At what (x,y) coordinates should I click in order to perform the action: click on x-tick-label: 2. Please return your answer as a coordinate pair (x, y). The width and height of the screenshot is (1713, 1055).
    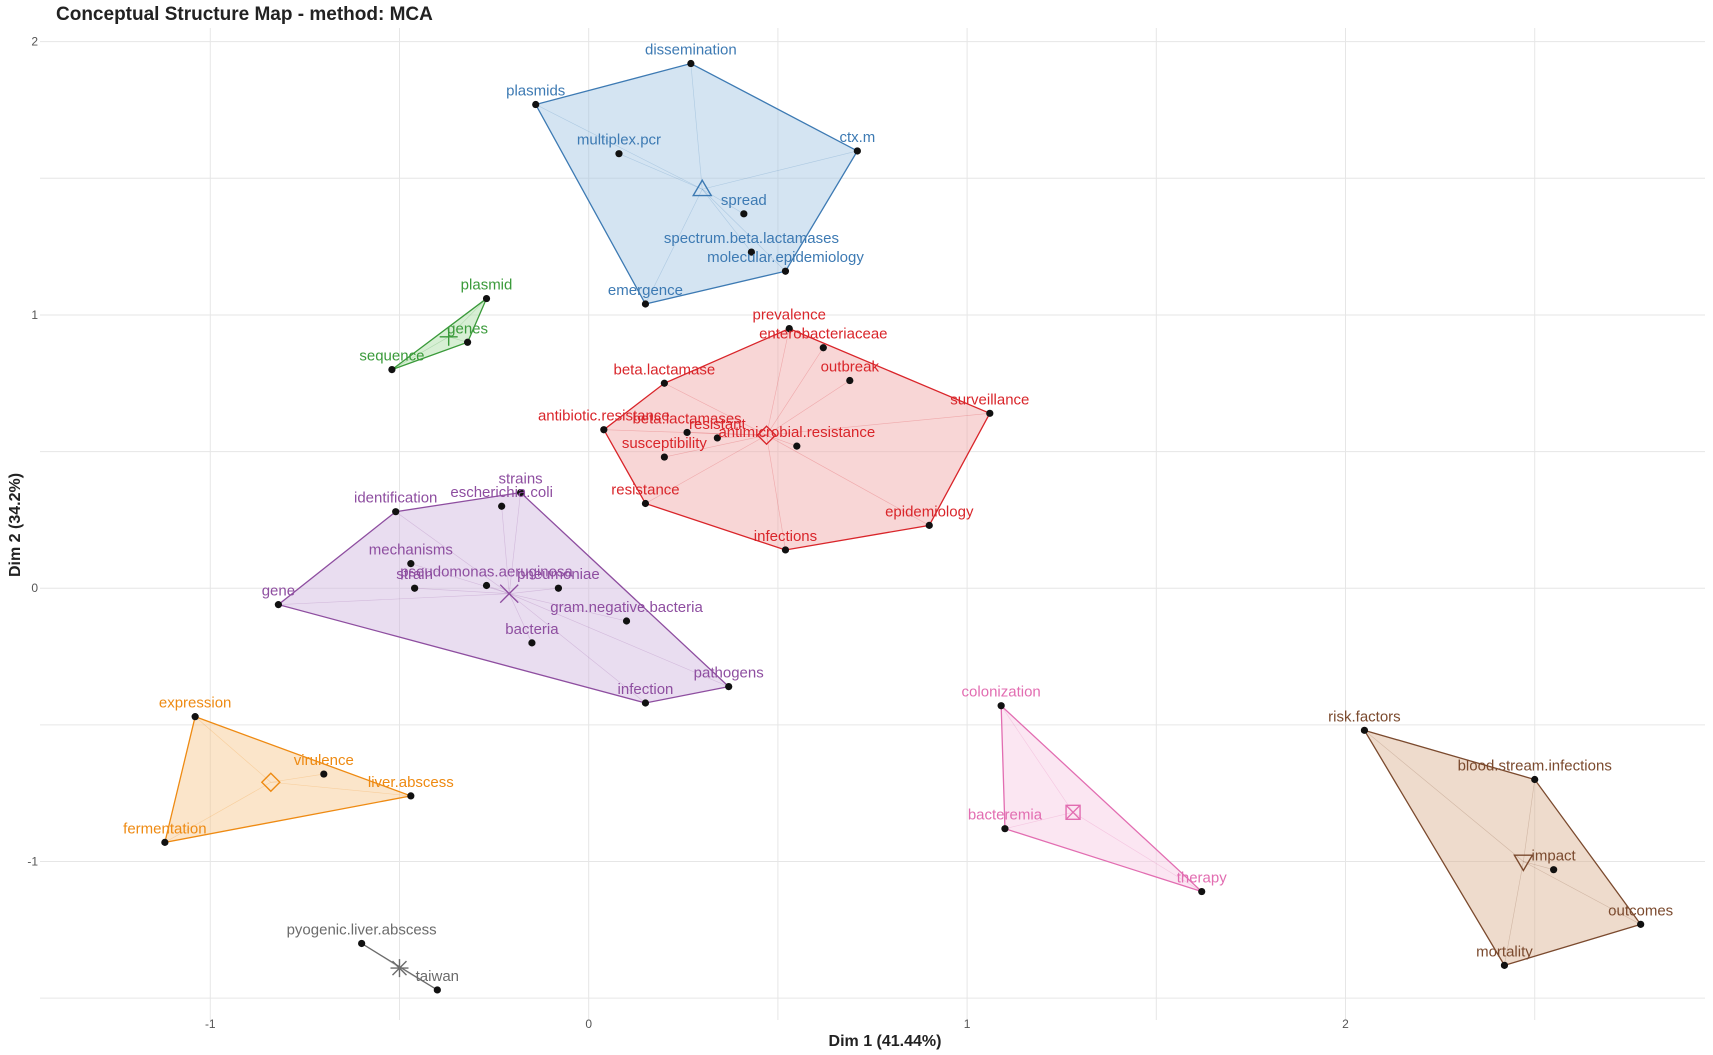
    Looking at the image, I should click on (1345, 1024).